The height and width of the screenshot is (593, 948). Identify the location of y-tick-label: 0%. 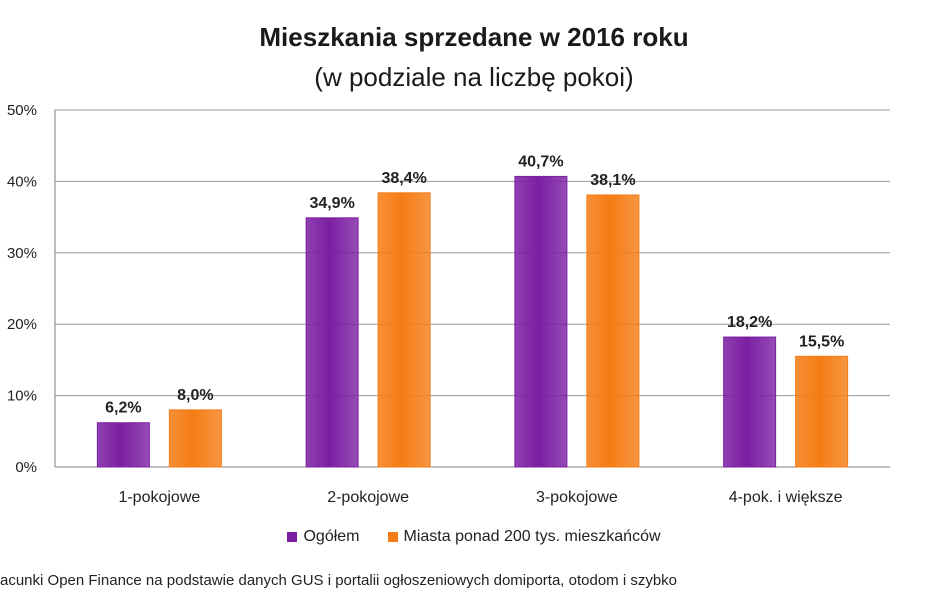
(26, 467).